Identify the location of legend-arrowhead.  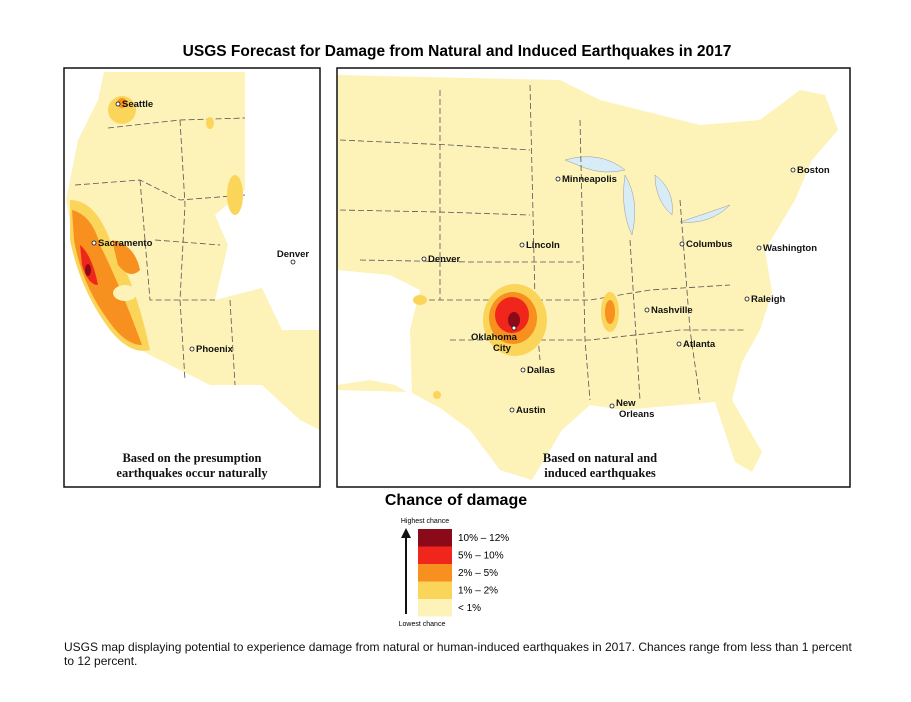
(406, 533).